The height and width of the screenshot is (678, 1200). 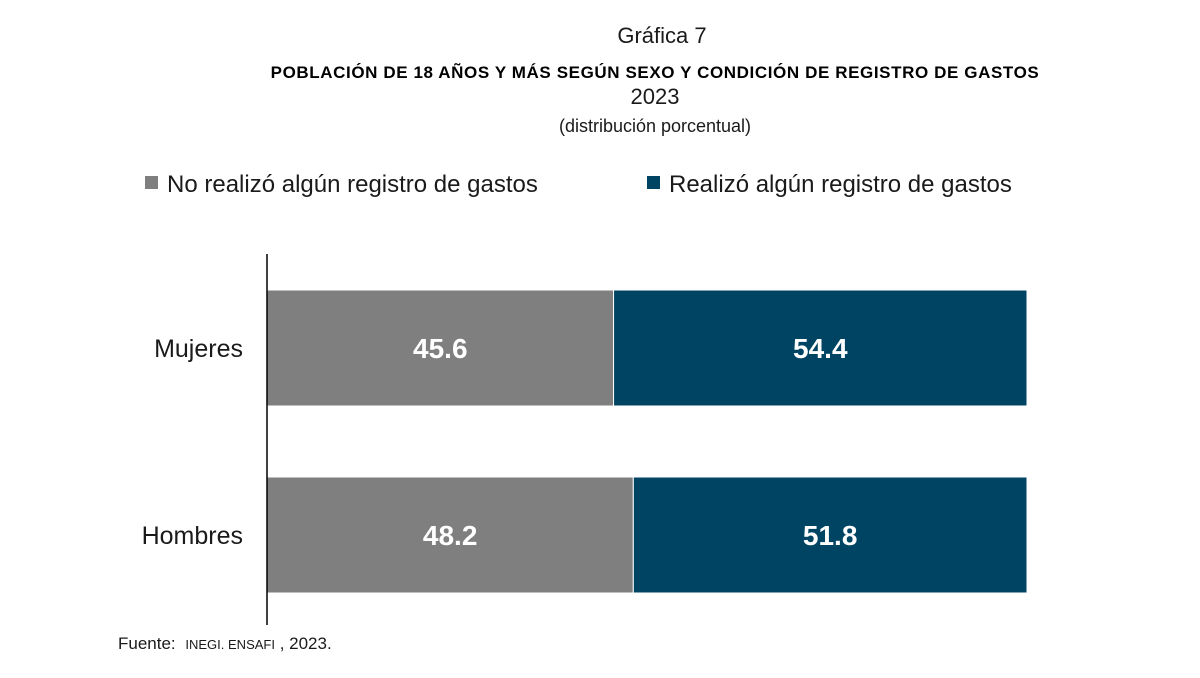 I want to click on chart-year: 2023, so click(x=655, y=96).